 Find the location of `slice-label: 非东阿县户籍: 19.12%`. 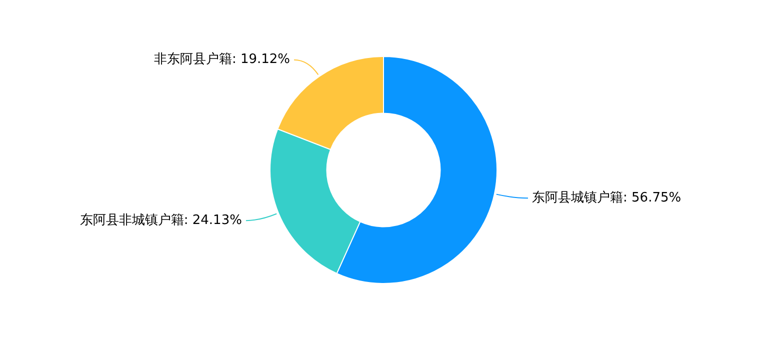

slice-label: 非东阿县户籍: 19.12% is located at coordinates (222, 60).